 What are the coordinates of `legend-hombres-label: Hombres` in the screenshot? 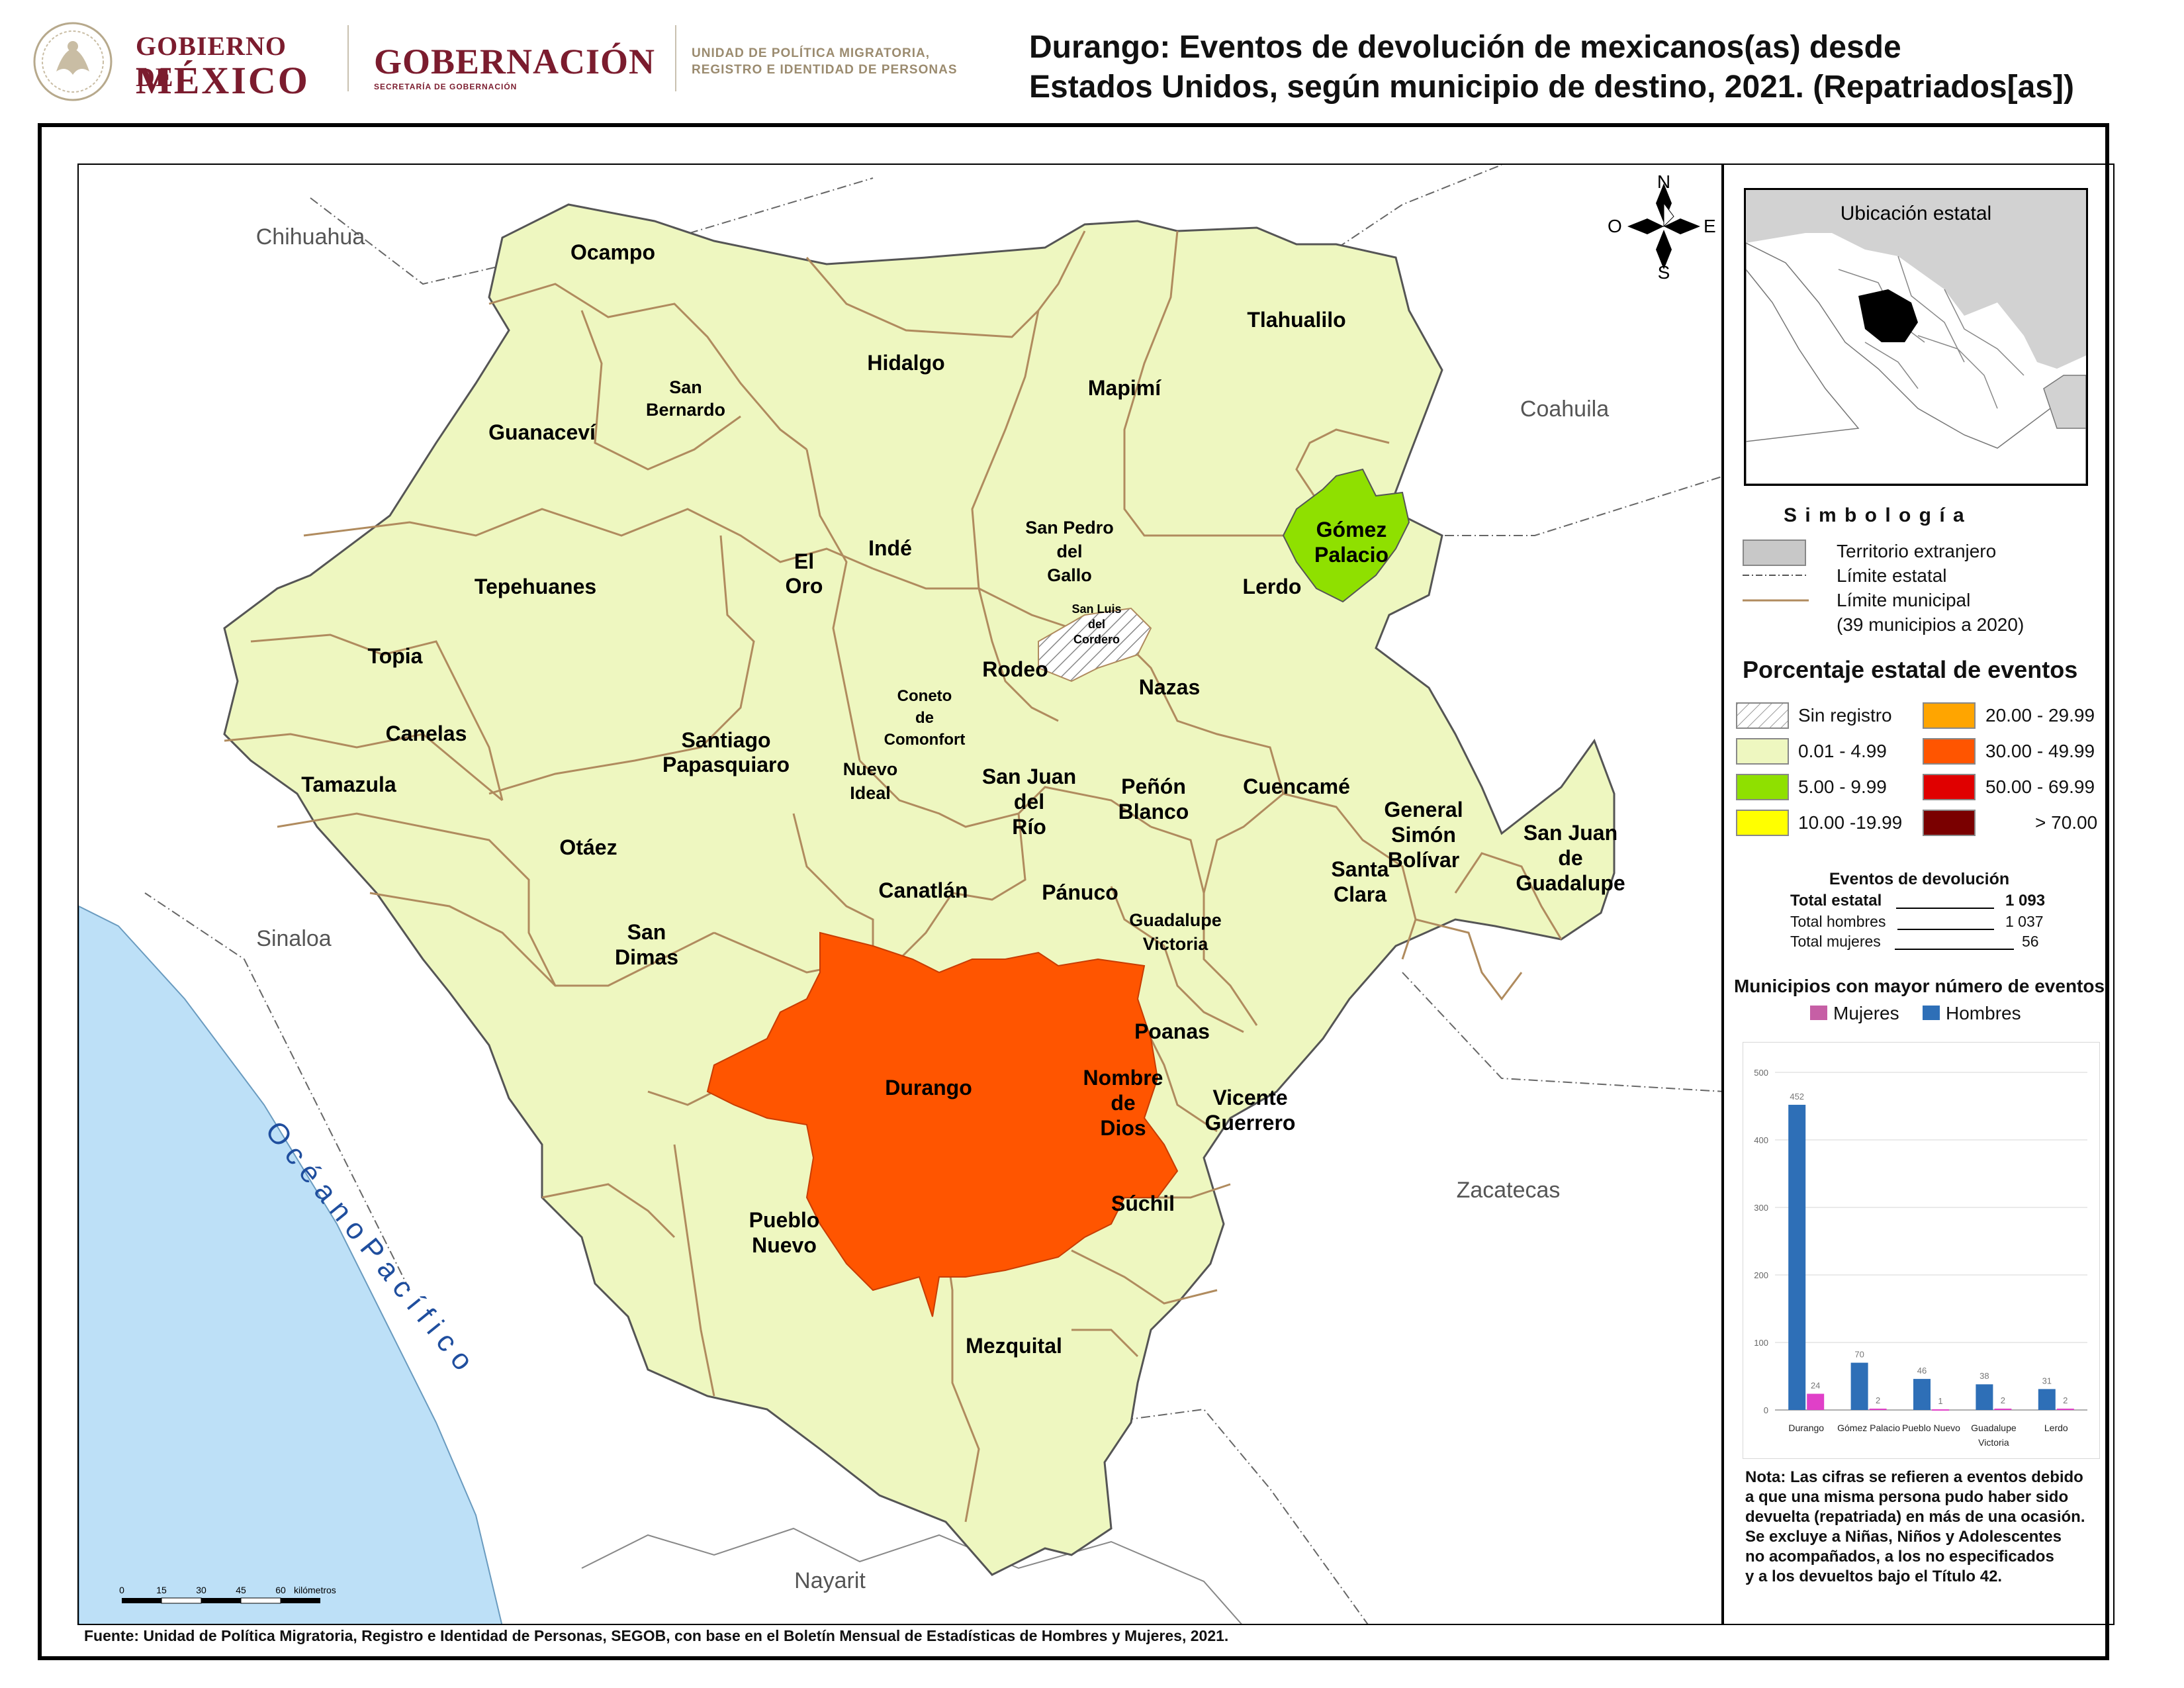 It's located at (1983, 1013).